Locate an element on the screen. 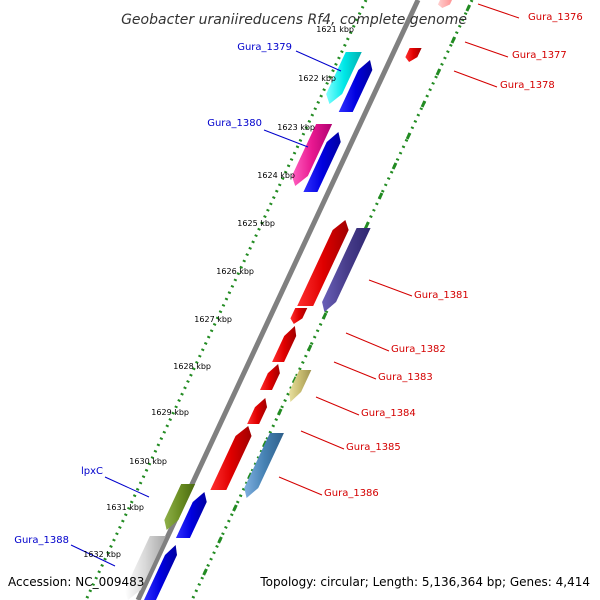 The image size is (600, 600). tick-label: 1621 kbp is located at coordinates (335, 29).